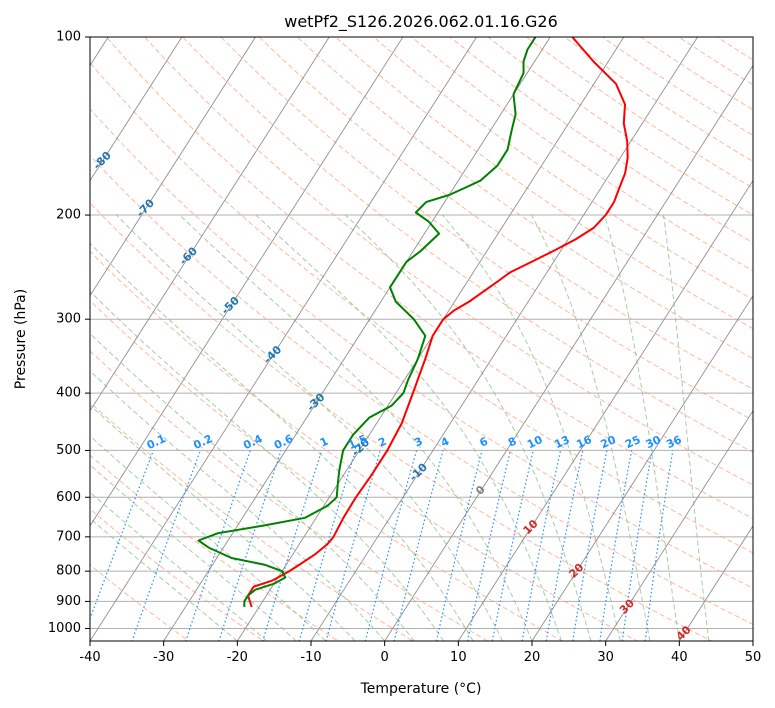  What do you see at coordinates (310, 657) in the screenshot?
I see `x-tick-label: -10` at bounding box center [310, 657].